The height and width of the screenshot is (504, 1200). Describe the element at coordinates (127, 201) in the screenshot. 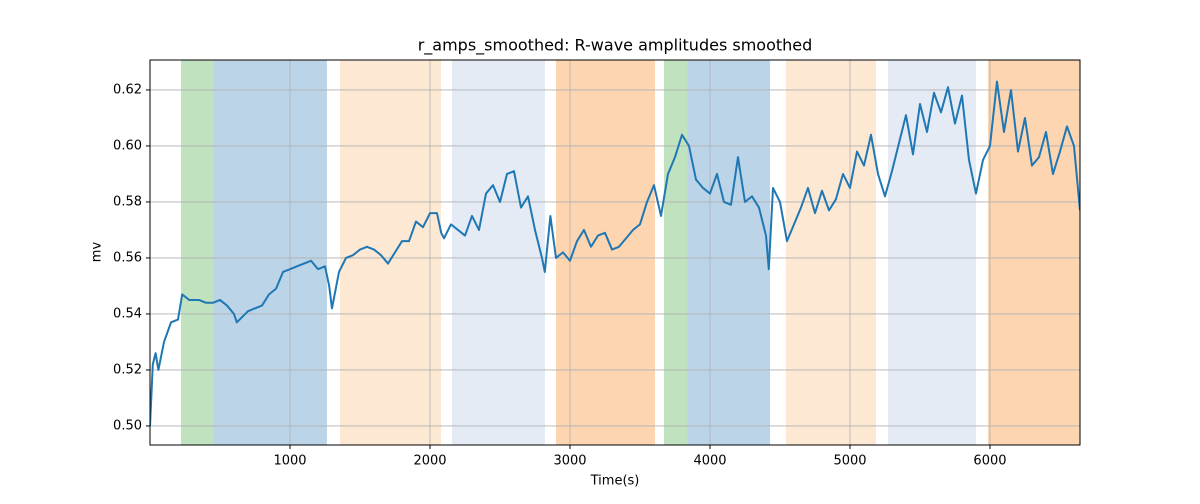

I see `y-tick-label: 0.58` at that location.